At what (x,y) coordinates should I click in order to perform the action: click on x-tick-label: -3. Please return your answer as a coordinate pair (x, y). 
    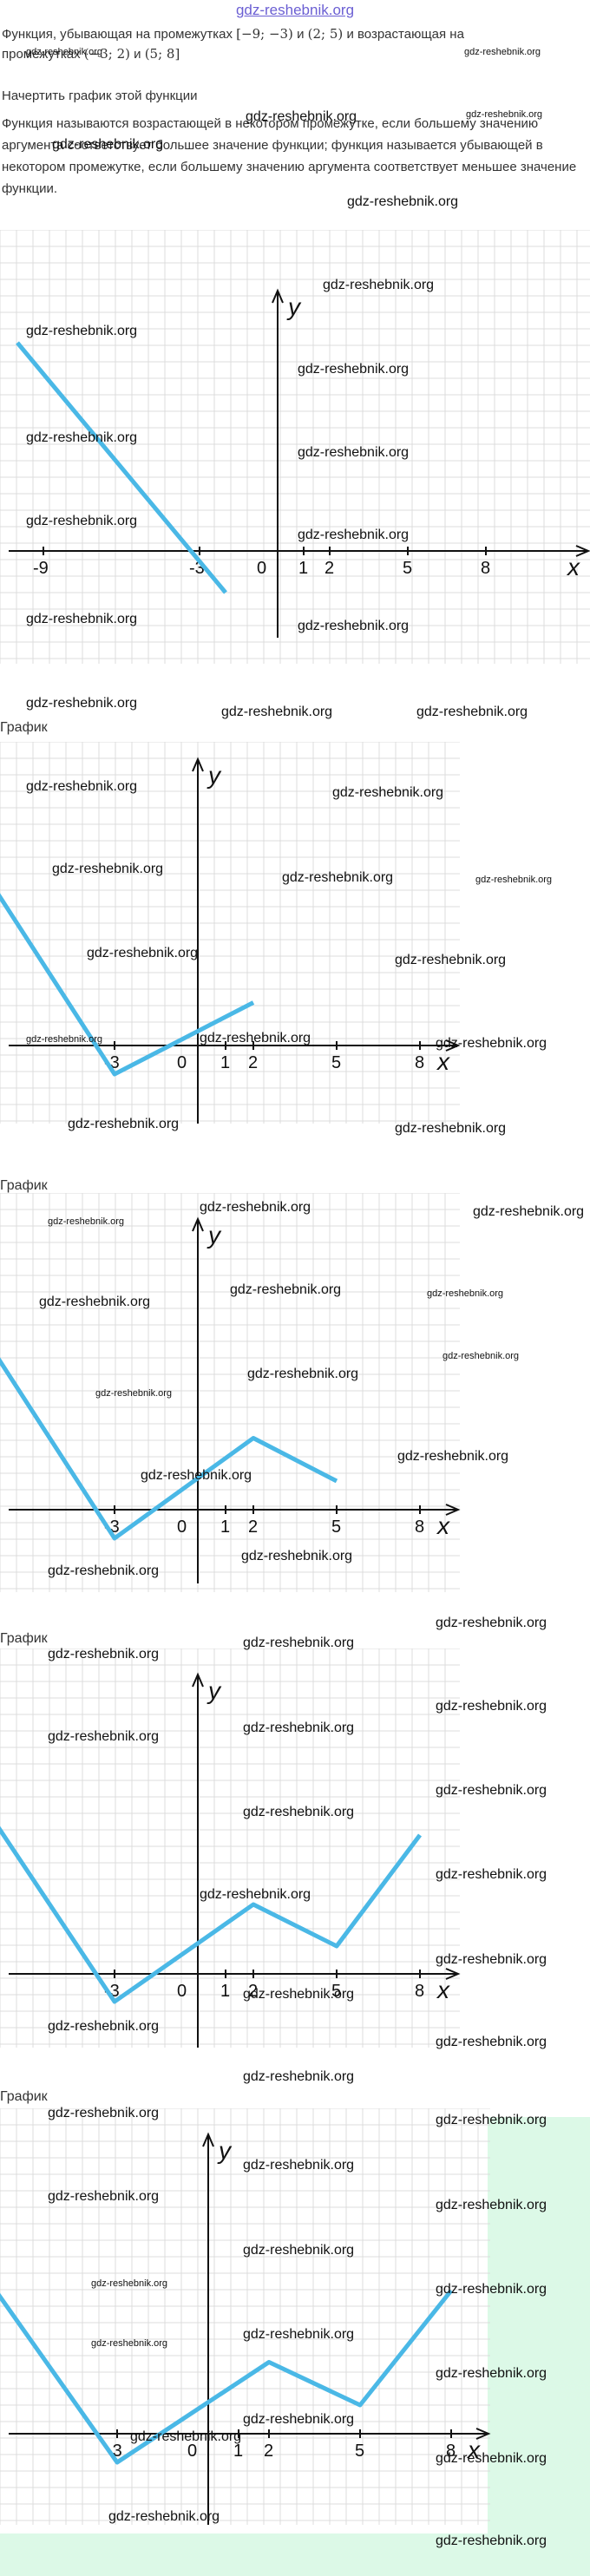
    Looking at the image, I should click on (112, 1991).